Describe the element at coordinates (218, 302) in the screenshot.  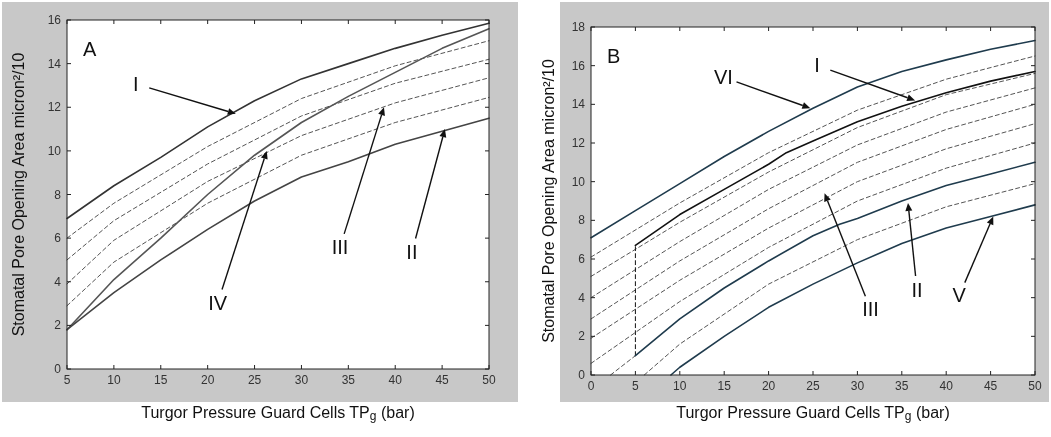
I see `annotation: IV` at that location.